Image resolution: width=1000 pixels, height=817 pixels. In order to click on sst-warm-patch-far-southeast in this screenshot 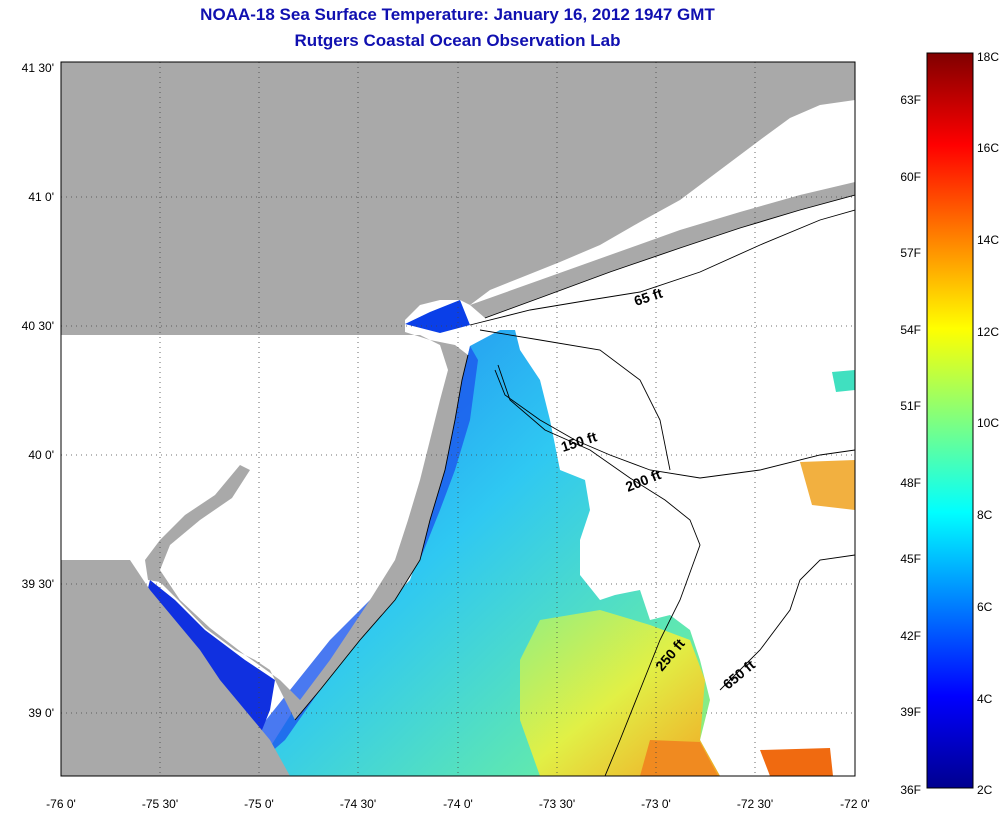, I will do `click(796, 762)`.